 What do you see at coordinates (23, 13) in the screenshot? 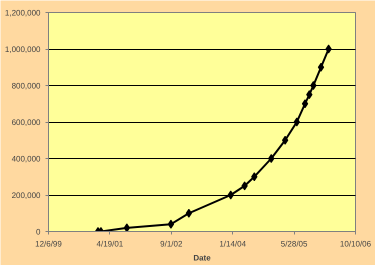
I see `y-tick-label: 1,200,000` at bounding box center [23, 13].